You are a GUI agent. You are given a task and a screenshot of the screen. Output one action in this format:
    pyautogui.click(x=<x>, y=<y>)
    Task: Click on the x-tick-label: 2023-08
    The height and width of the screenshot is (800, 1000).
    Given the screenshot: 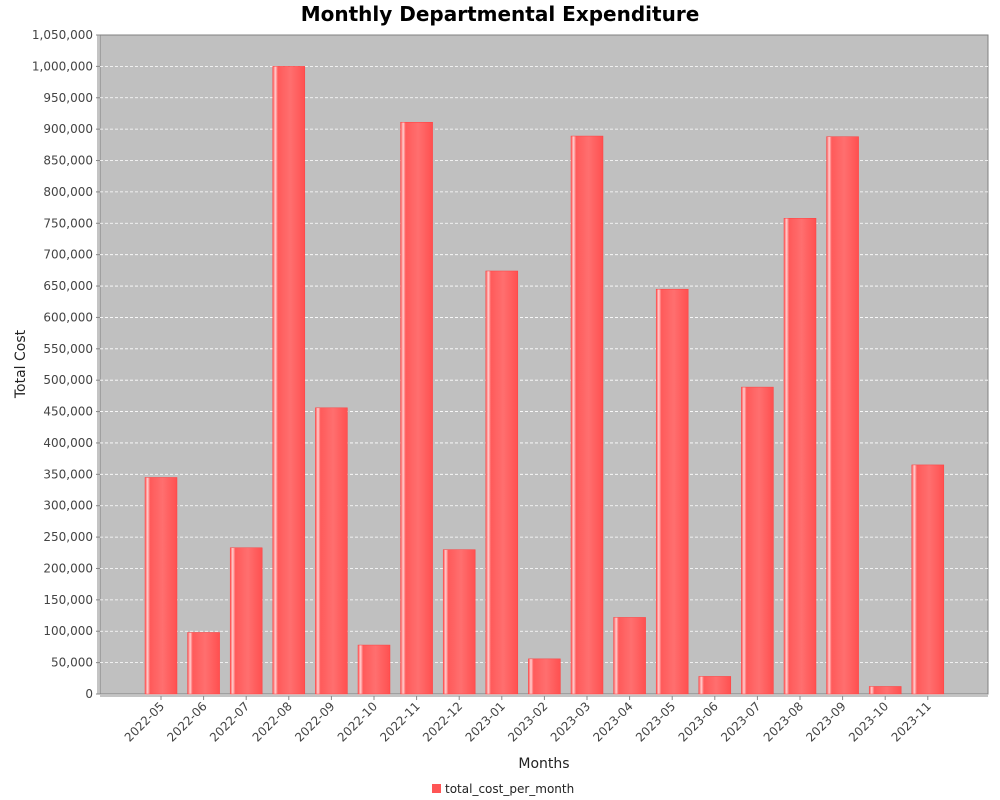 What is the action you would take?
    pyautogui.click(x=783, y=721)
    